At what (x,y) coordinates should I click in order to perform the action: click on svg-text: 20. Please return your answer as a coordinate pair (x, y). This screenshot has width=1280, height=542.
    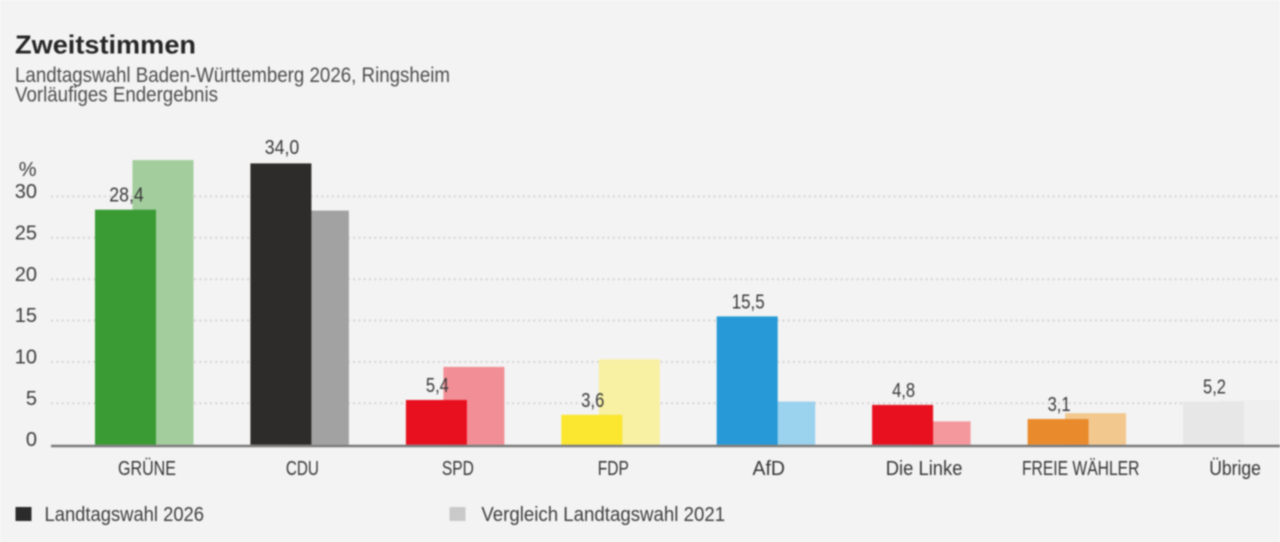
    Looking at the image, I should click on (26, 275).